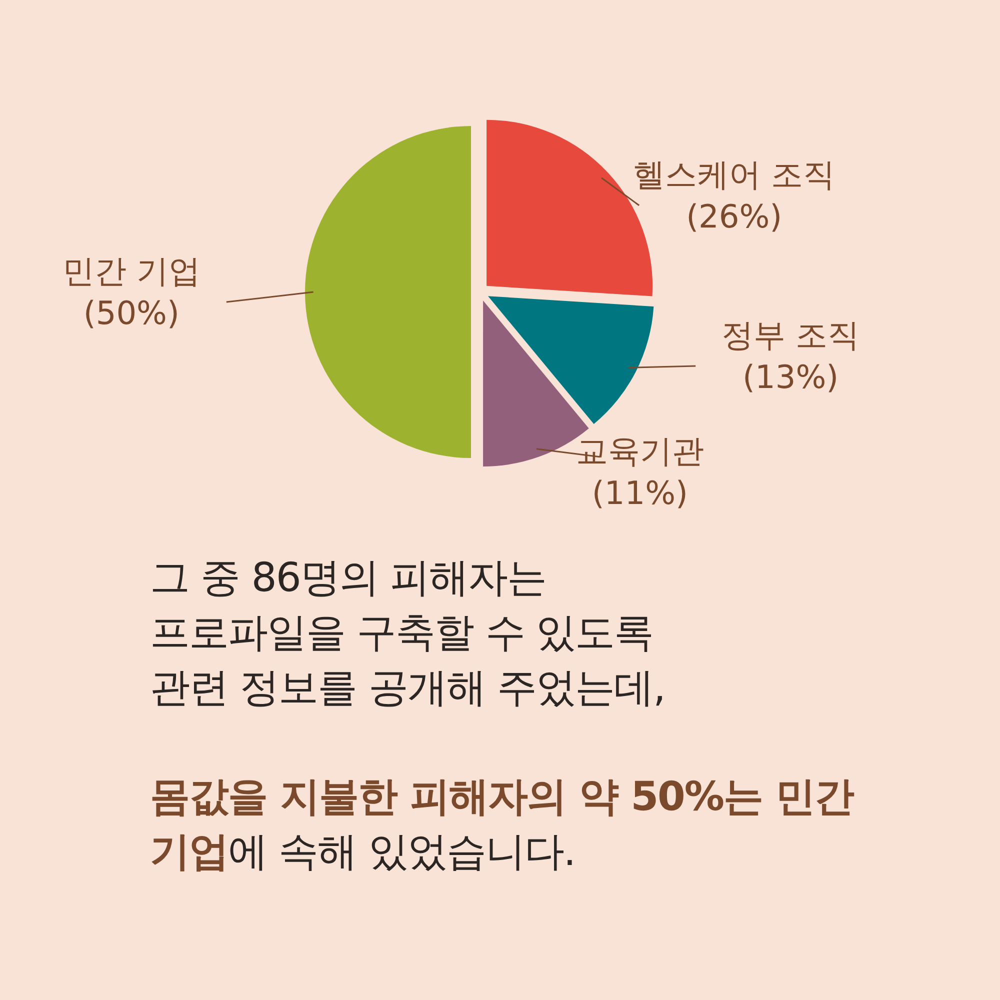 This screenshot has height=1000, width=1000. I want to click on data-label: (26%), so click(734, 216).